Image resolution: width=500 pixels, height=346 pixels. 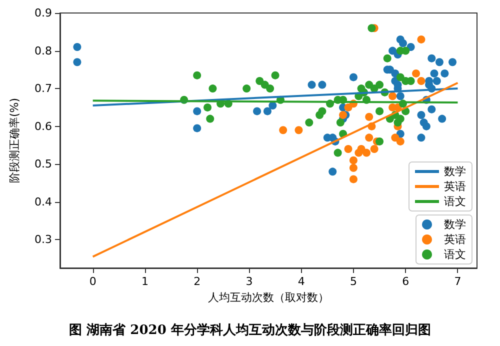 I want to click on x-tick-label: 4, so click(x=301, y=281).